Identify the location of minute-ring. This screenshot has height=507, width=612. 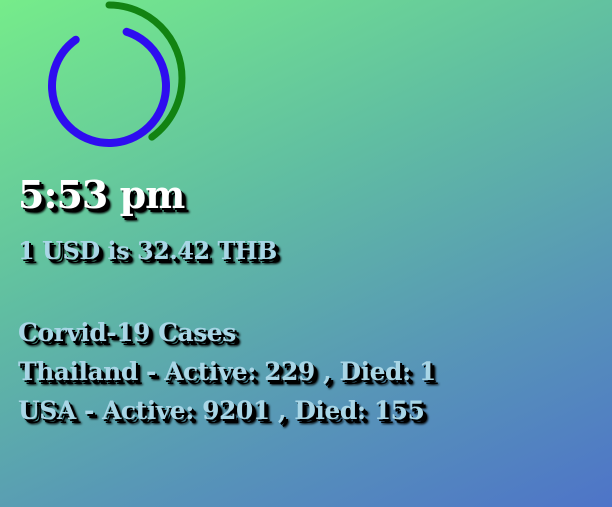
(113, 78).